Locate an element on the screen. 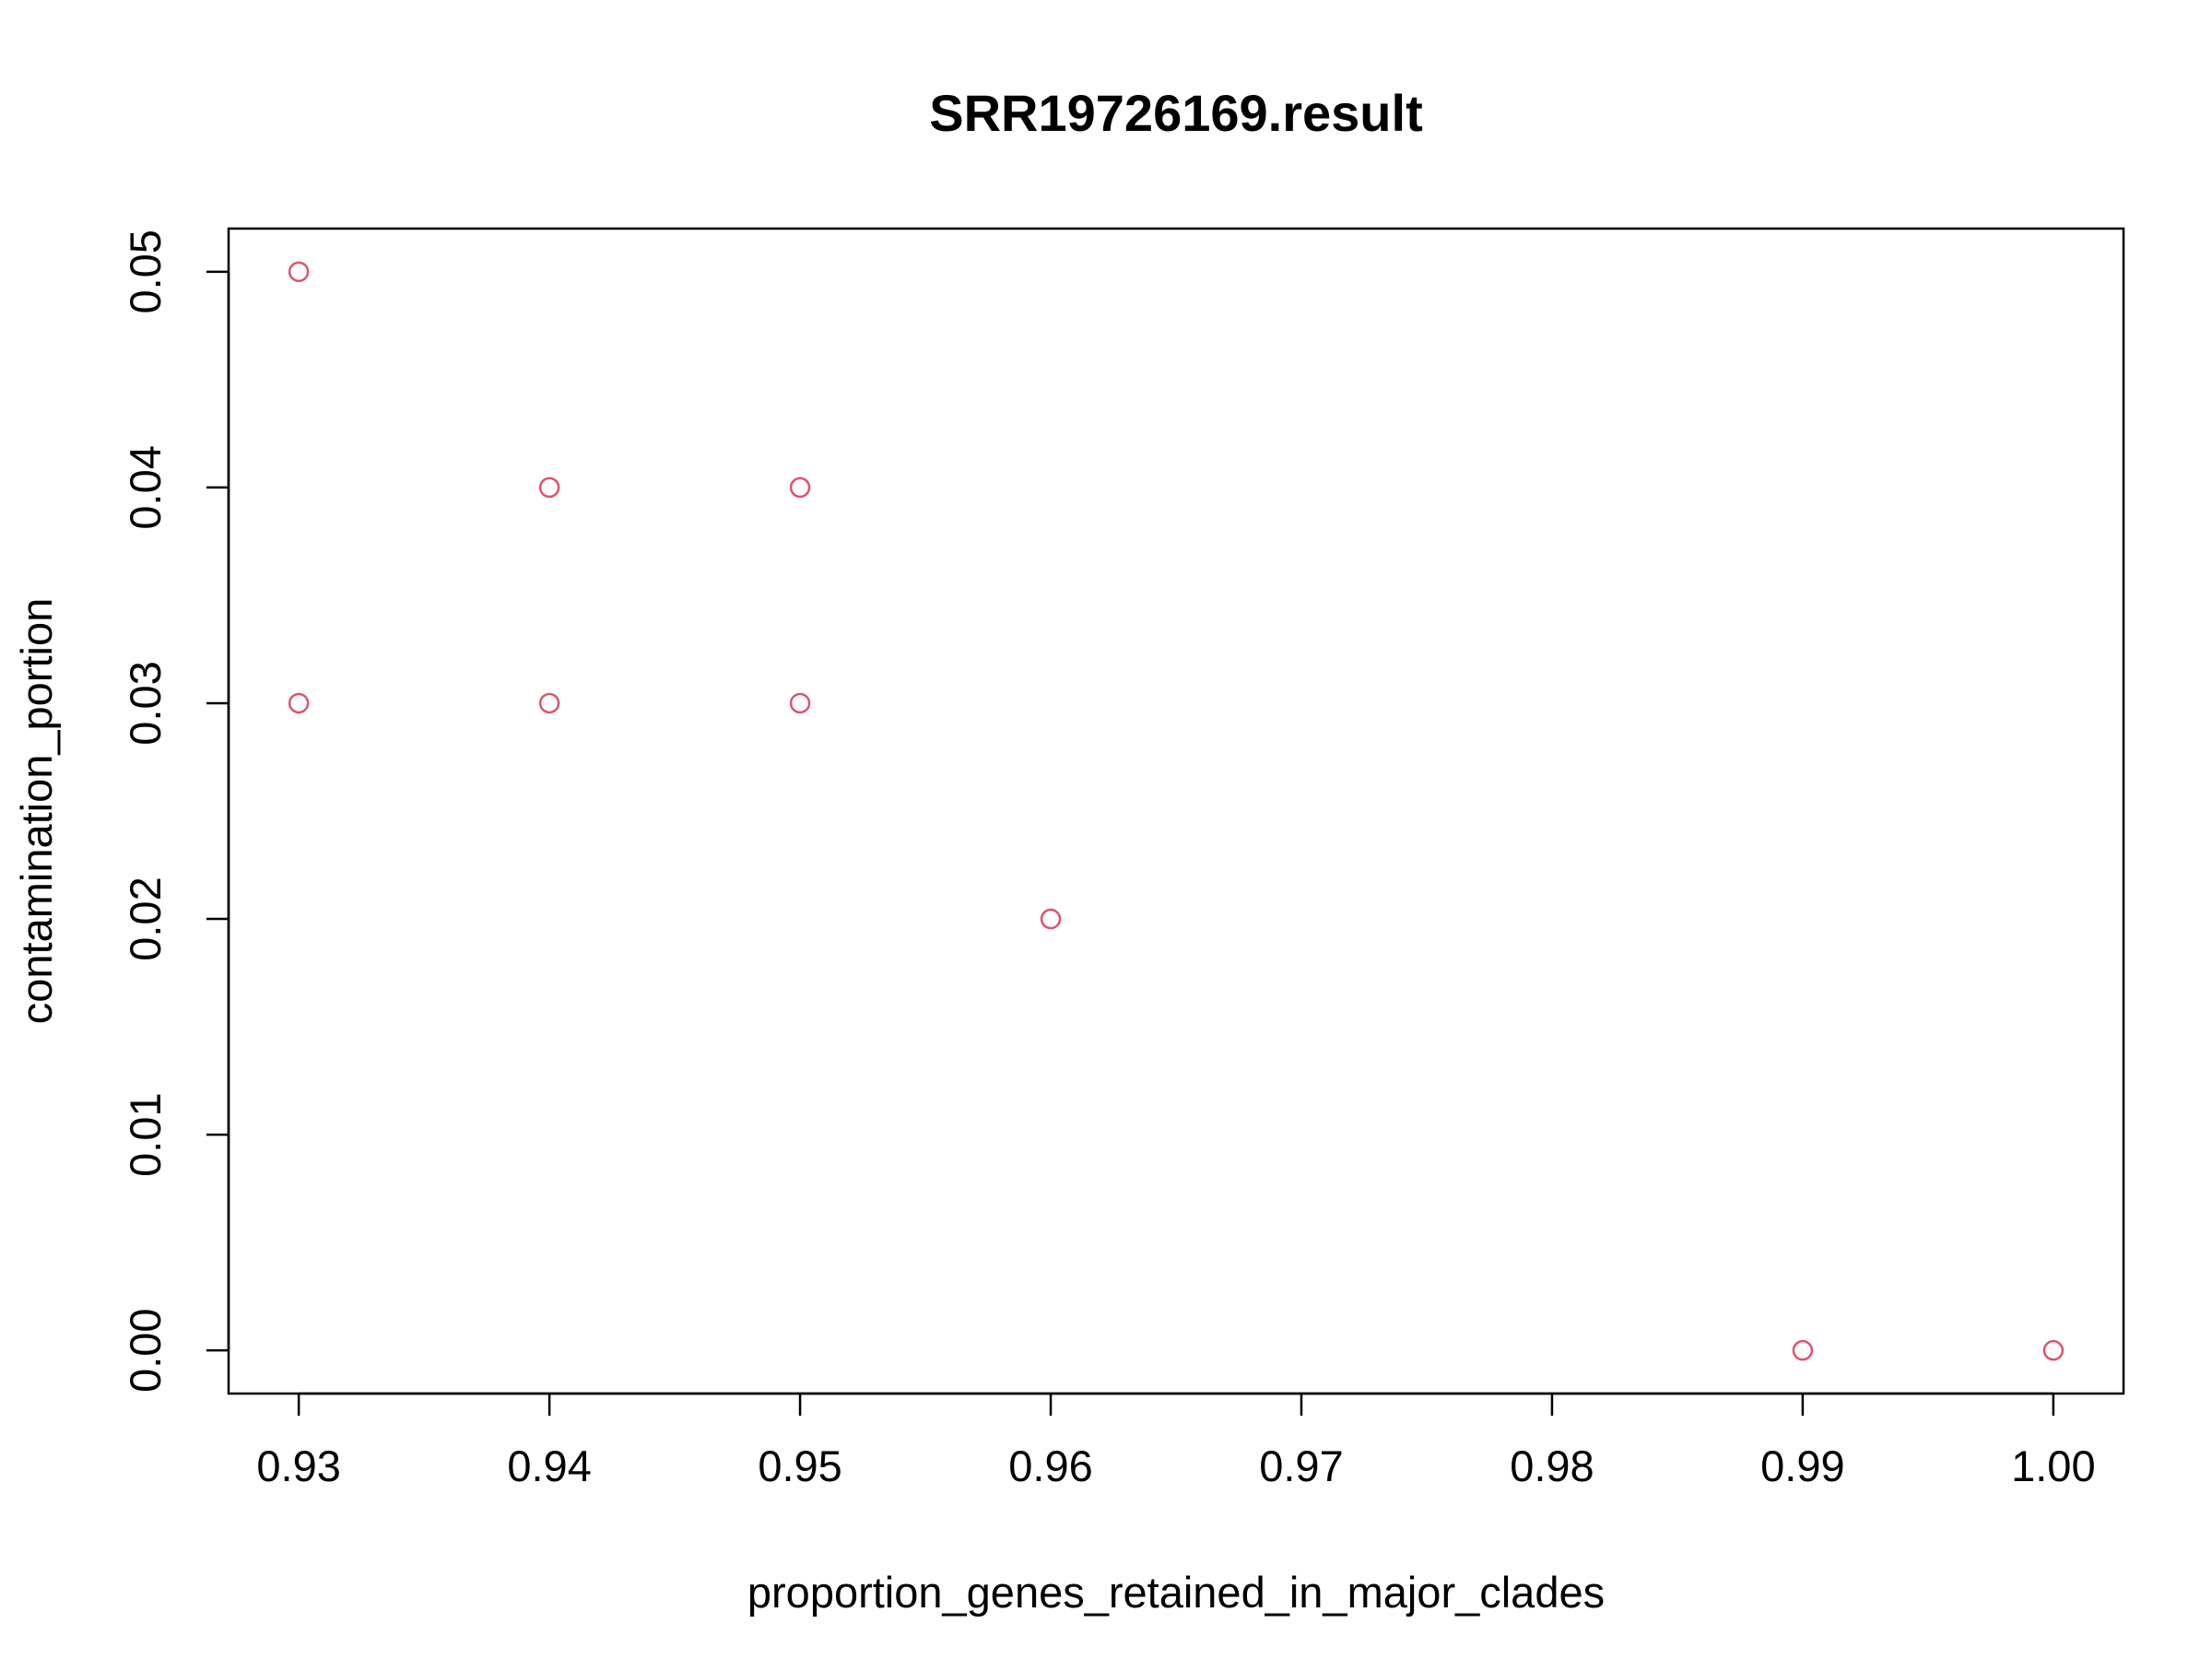  x-tick-label: 0.97 is located at coordinates (1301, 1465).